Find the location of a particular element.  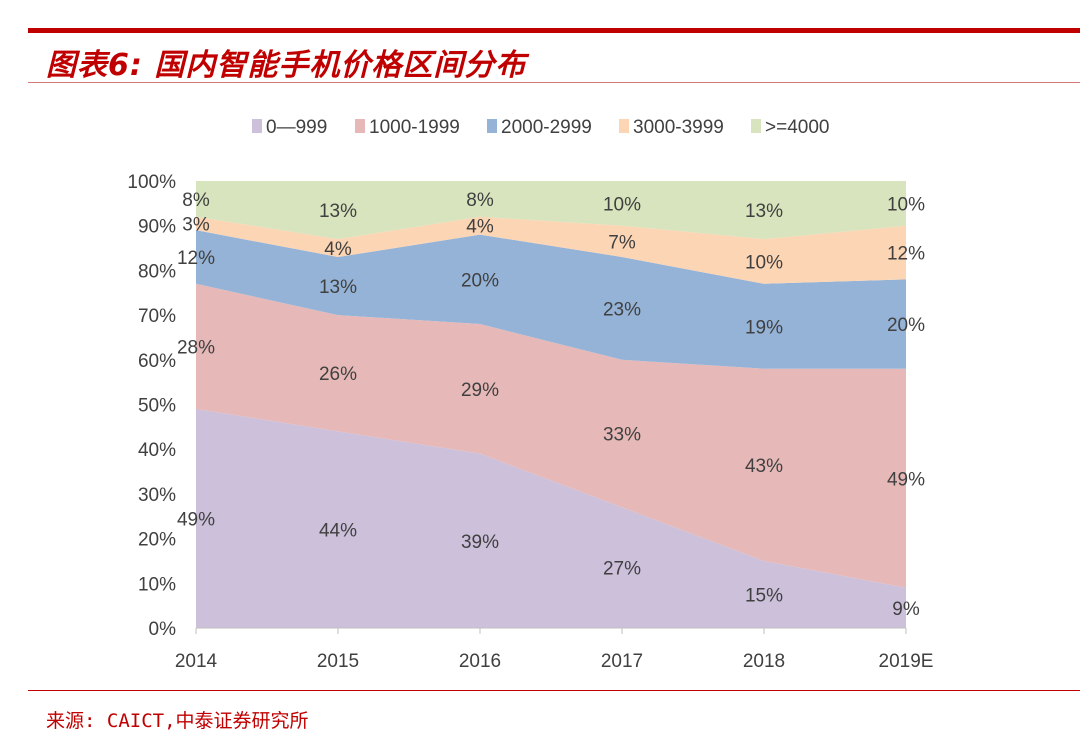

y-tick-label: 70% is located at coordinates (157, 316).